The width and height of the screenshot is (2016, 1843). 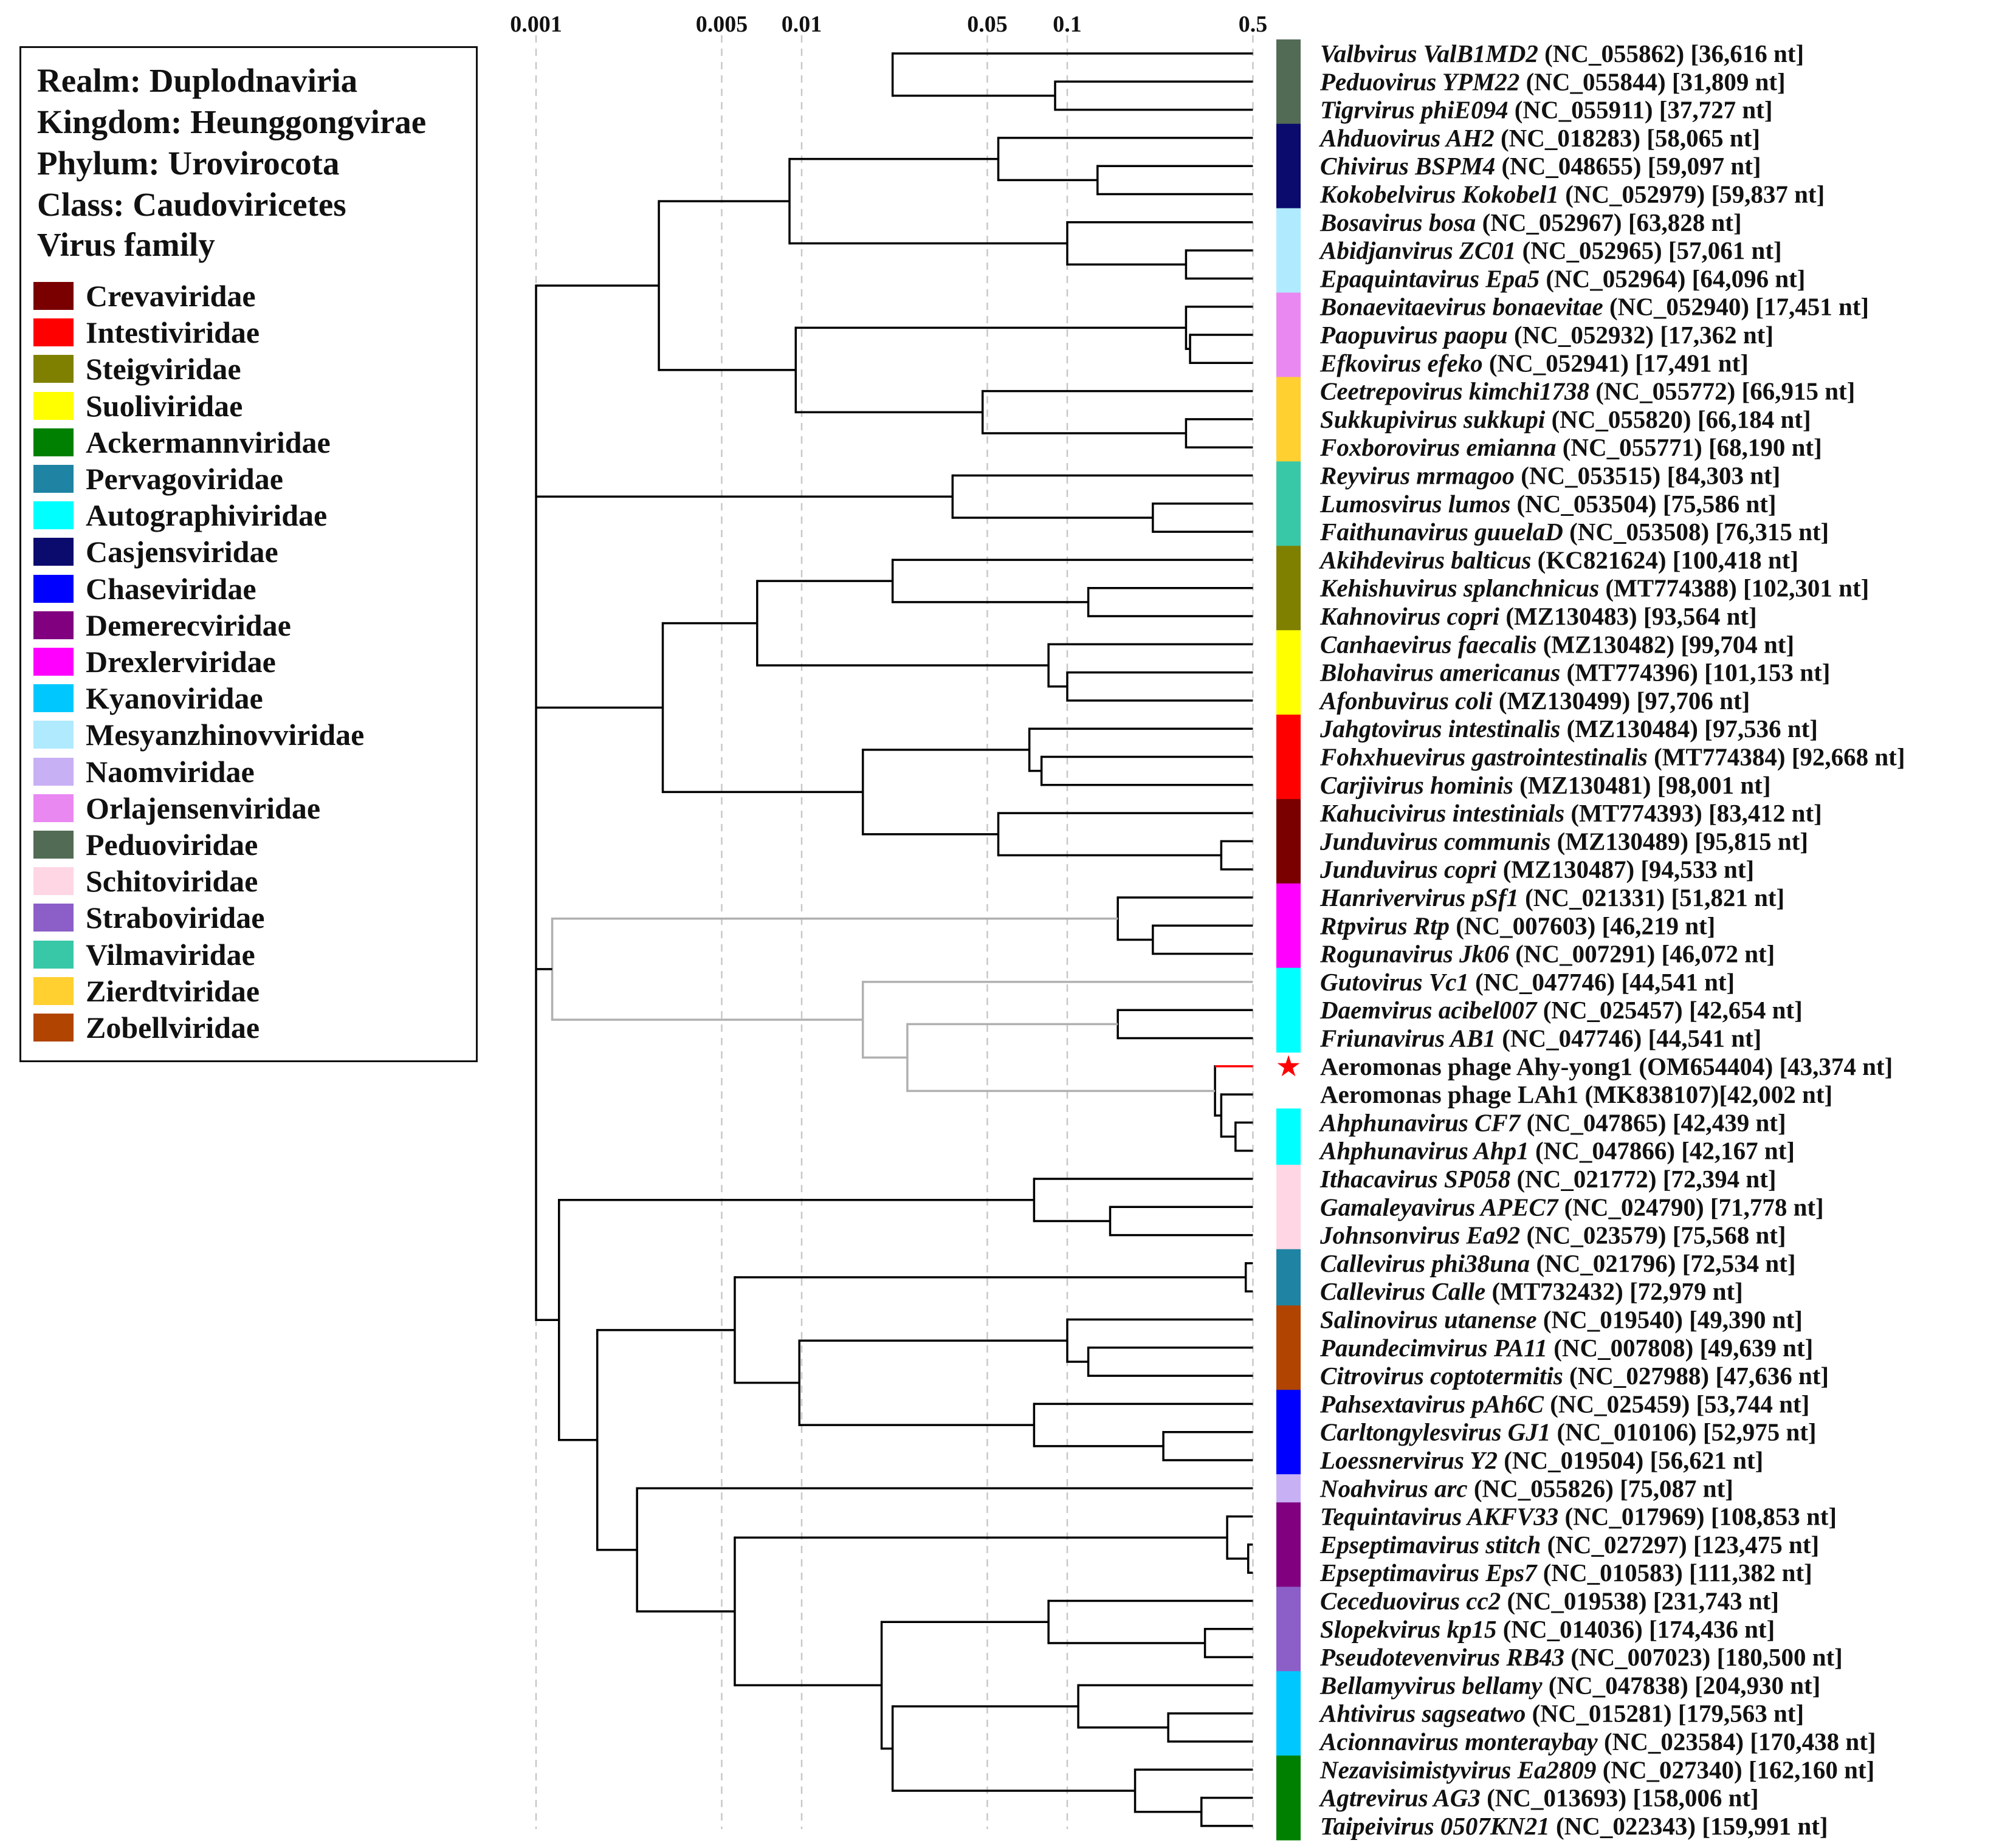 I want to click on legend-family-name: Kyanoviridae, so click(x=174, y=698).